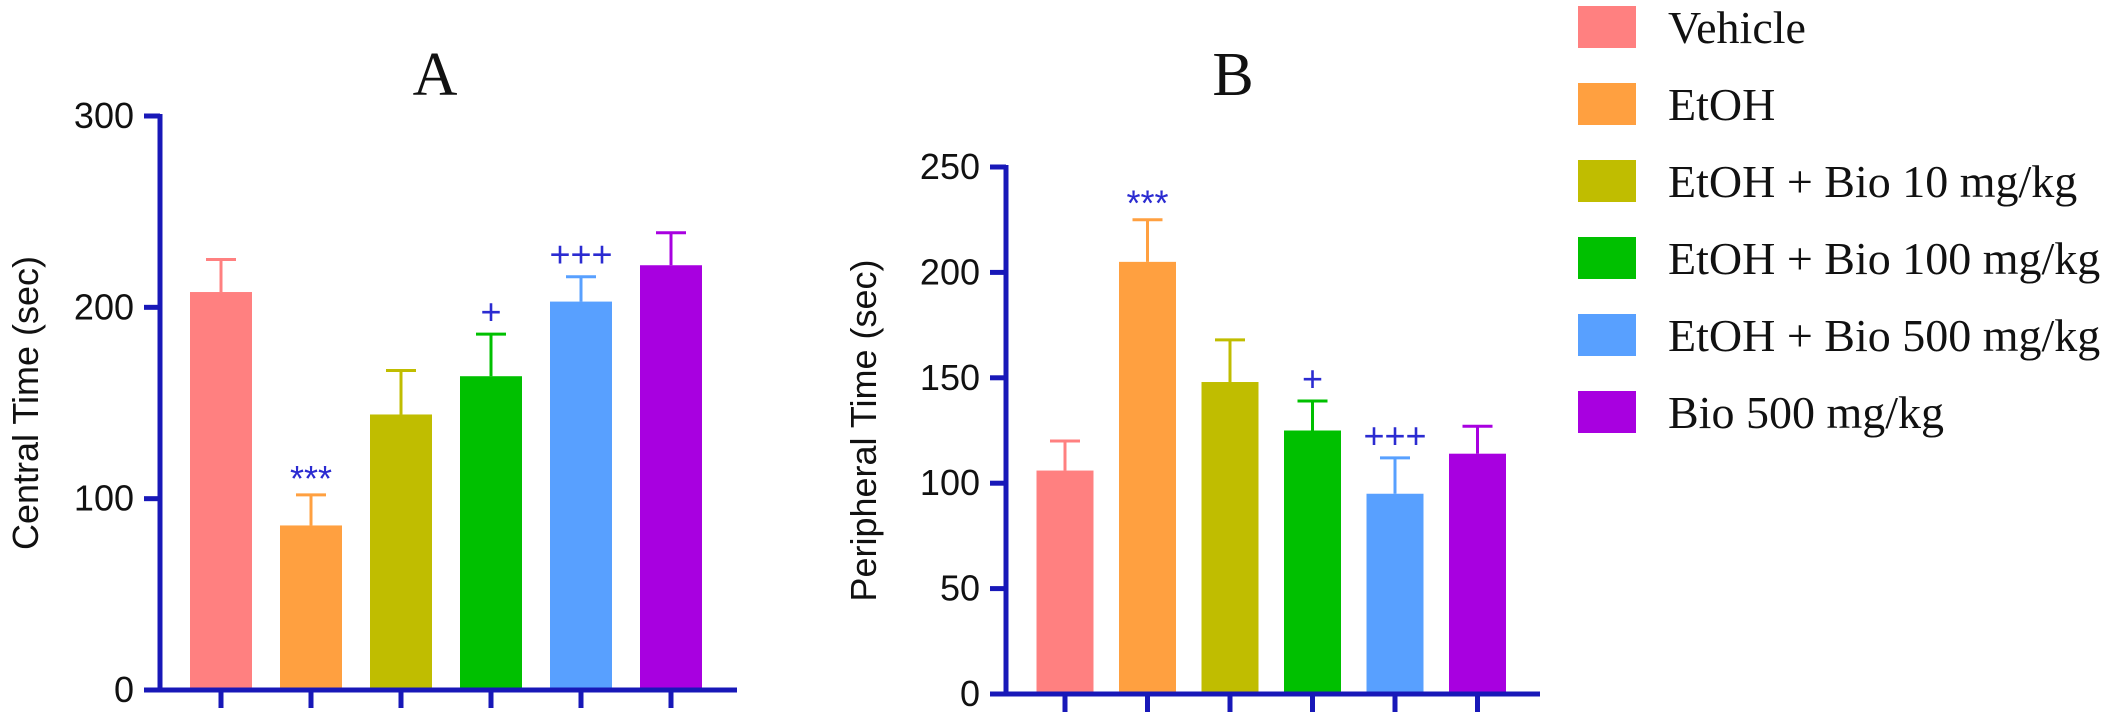 Image resolution: width=2128 pixels, height=723 pixels. I want to click on y-axis-title: Central Time (sec), so click(25, 403).